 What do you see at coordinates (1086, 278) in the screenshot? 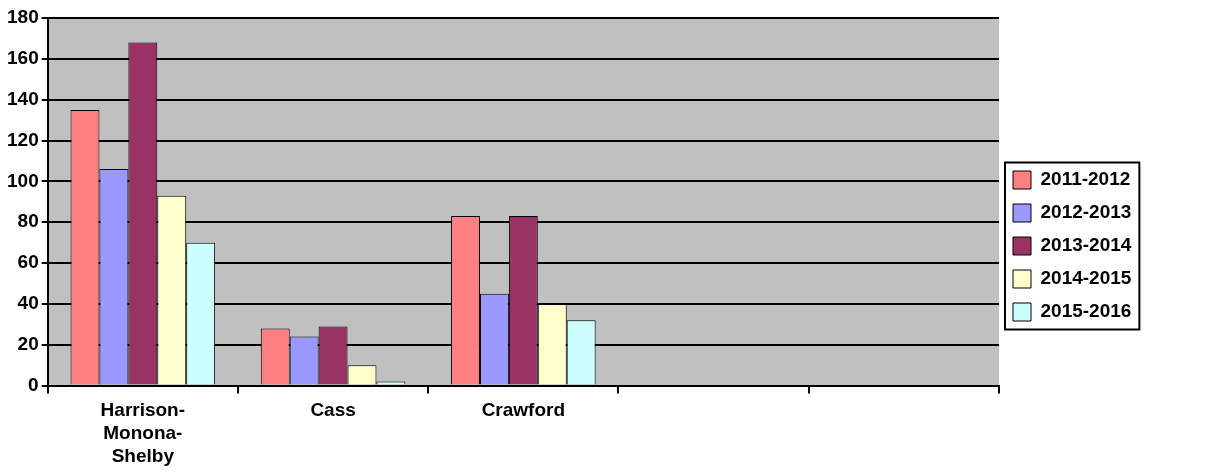
I see `legend-label: 2014-2015` at bounding box center [1086, 278].